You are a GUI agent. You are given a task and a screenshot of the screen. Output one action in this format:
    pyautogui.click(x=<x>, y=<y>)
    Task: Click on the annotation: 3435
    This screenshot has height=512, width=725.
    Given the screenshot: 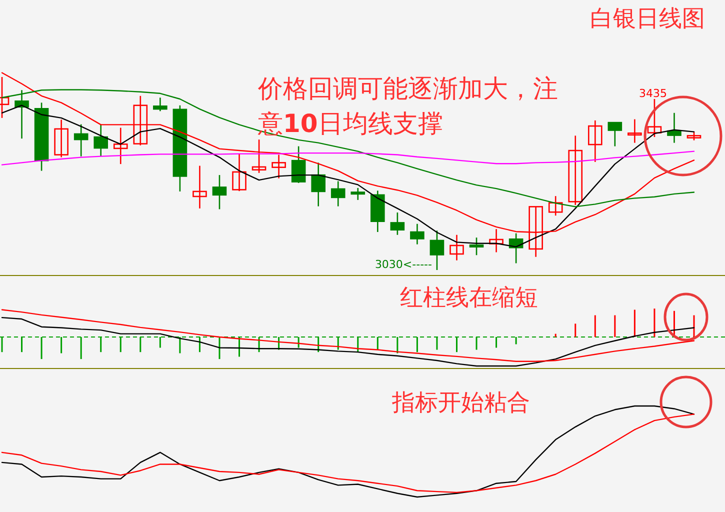 What is the action you would take?
    pyautogui.click(x=653, y=93)
    